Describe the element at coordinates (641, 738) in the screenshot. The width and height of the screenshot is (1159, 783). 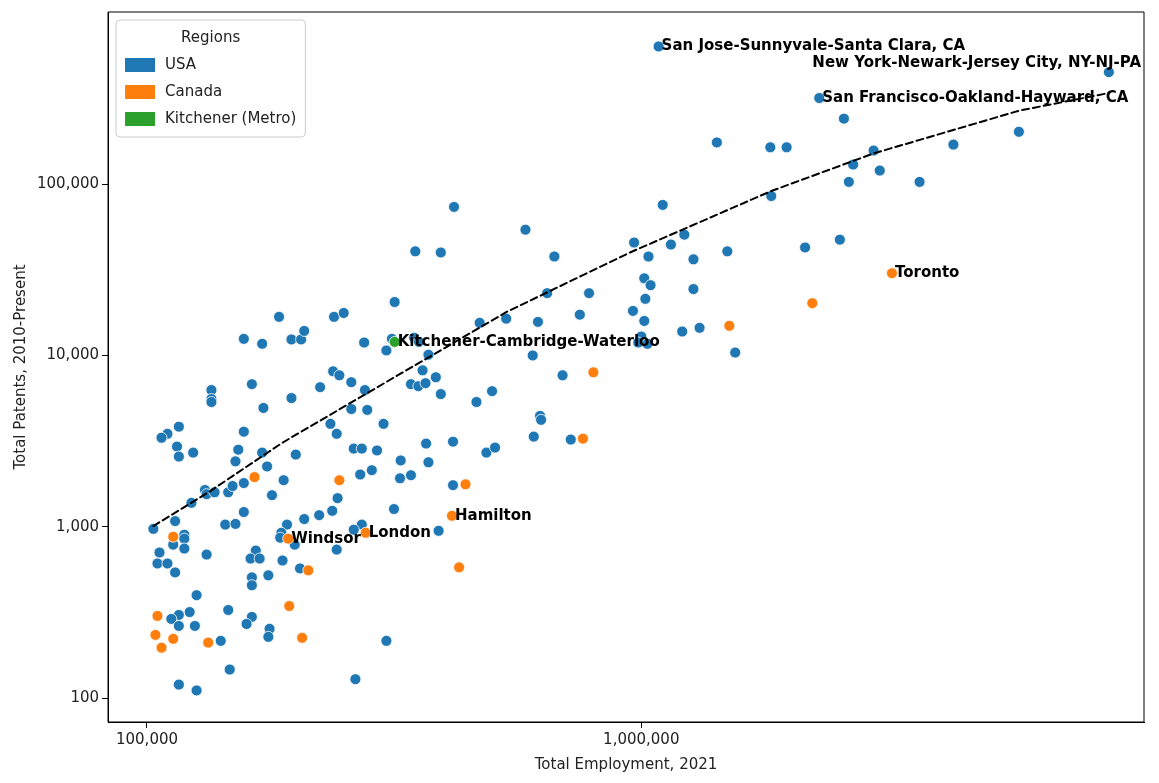
I see `x-tick-label: 1,000,000` at that location.